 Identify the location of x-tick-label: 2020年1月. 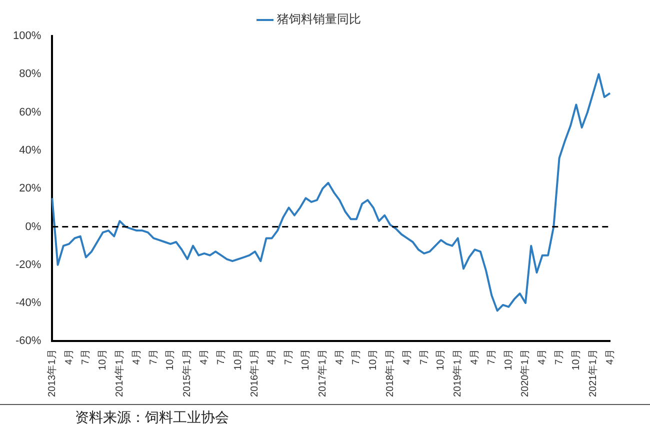
(525, 373).